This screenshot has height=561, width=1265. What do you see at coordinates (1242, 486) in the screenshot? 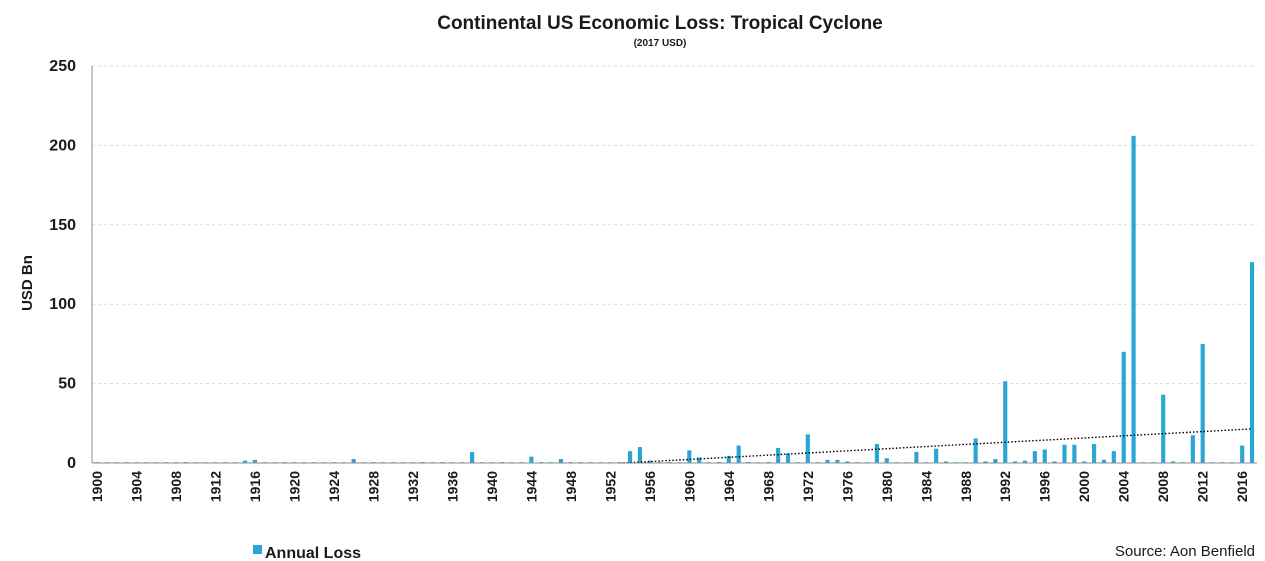
I see `x-tick-label: 2016` at bounding box center [1242, 486].